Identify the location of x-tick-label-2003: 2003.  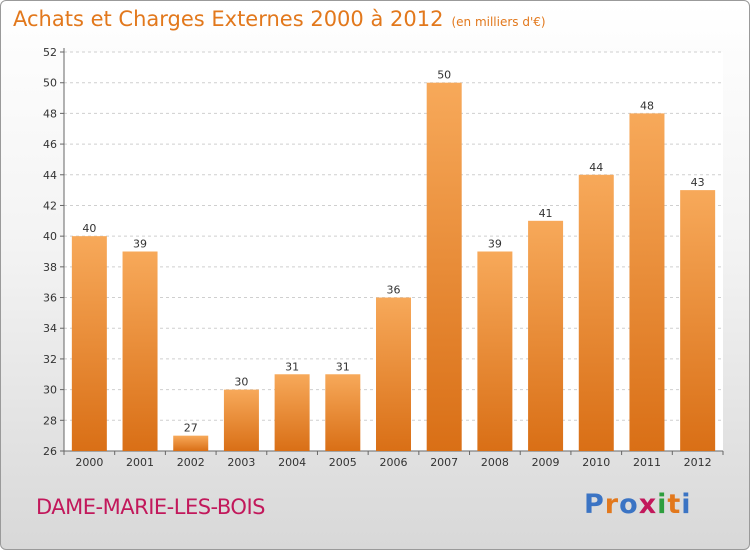
(241, 462).